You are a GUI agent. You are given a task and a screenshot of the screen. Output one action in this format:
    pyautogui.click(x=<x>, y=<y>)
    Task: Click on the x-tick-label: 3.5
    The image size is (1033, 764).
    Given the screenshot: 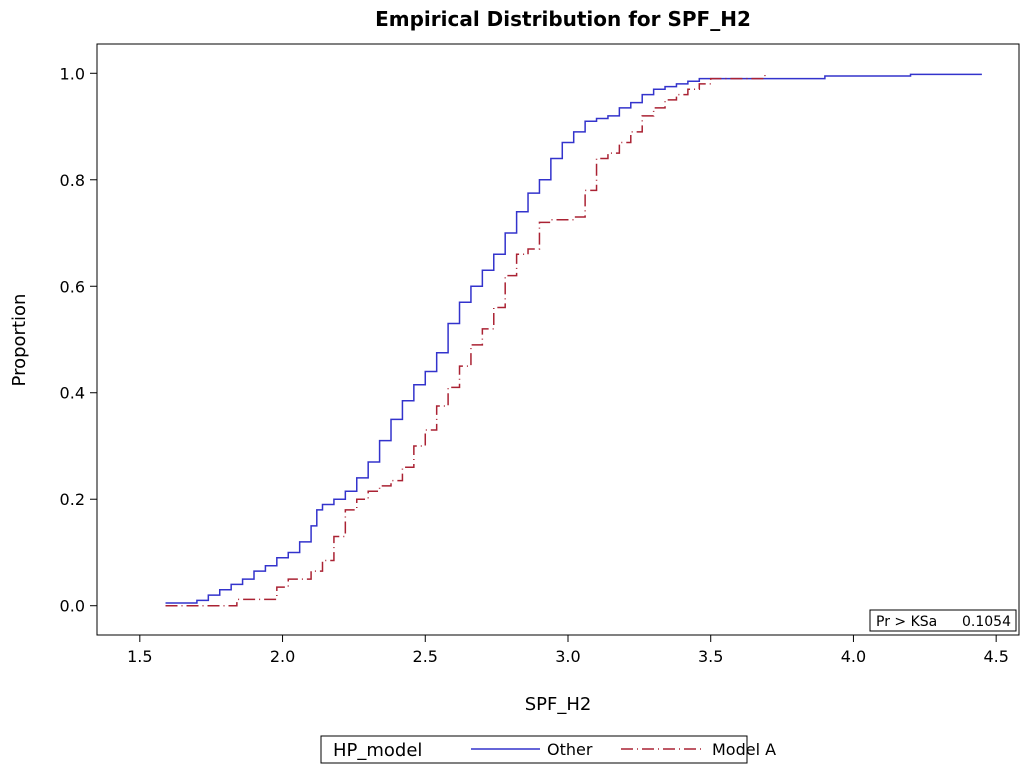 What is the action you would take?
    pyautogui.click(x=710, y=656)
    